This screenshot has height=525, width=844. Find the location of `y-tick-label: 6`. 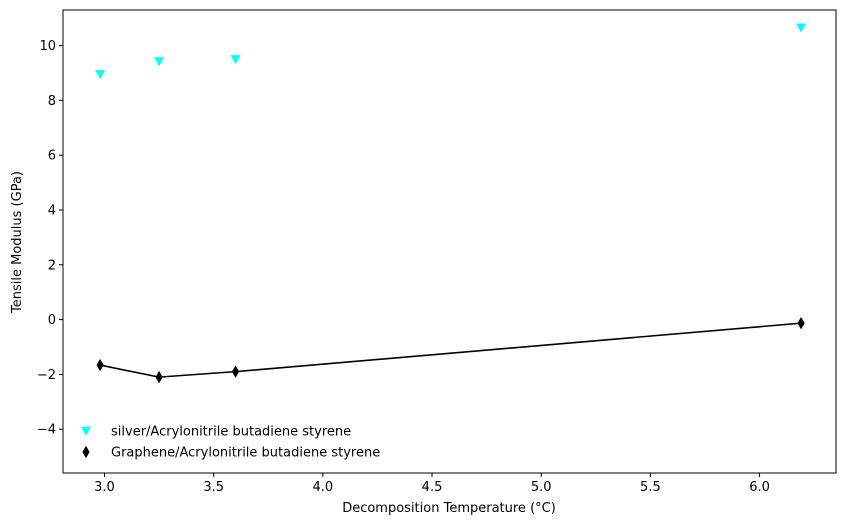

y-tick-label: 6 is located at coordinates (52, 156).